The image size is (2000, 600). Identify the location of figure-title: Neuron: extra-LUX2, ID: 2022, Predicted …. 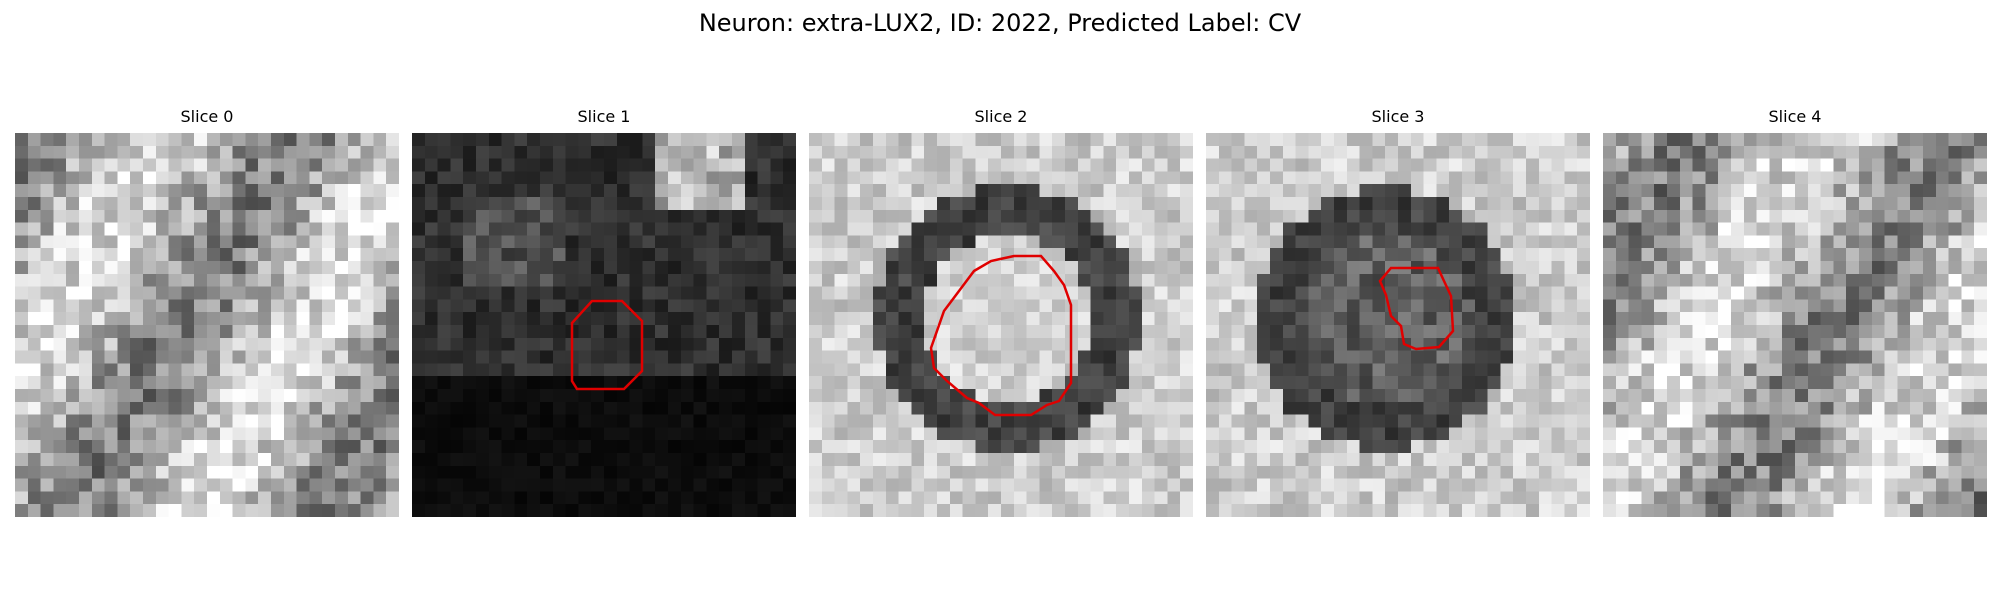
(1000, 23).